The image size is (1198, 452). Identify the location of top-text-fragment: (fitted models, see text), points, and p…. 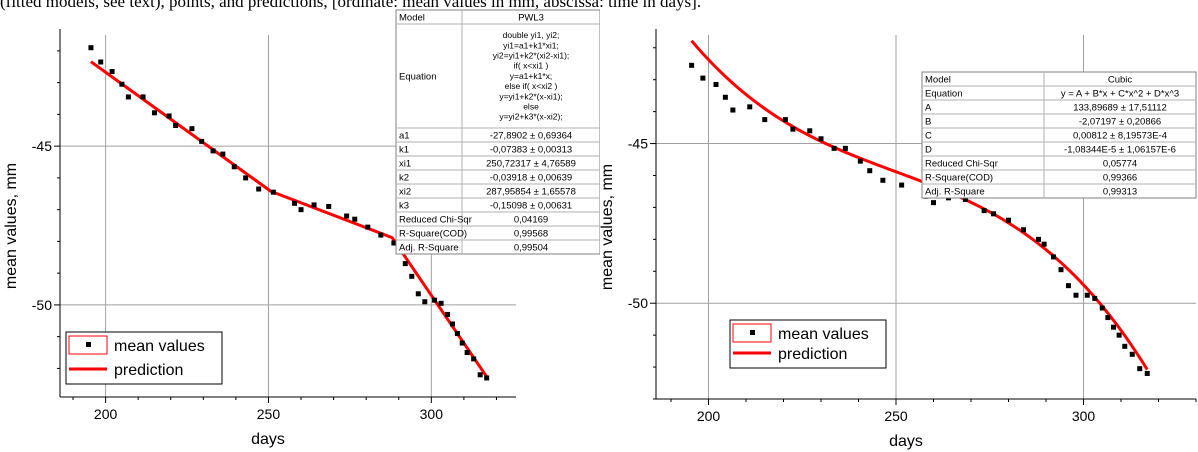
(599, 6).